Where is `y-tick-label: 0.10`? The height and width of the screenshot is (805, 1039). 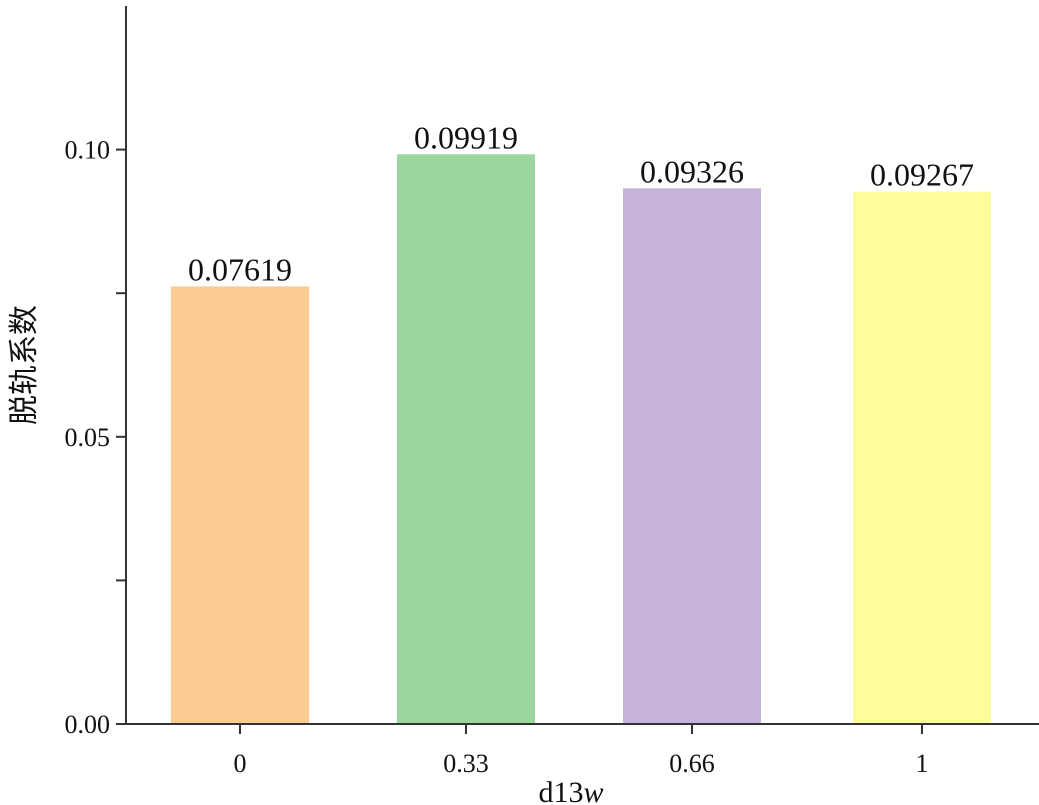
y-tick-label: 0.10 is located at coordinates (88, 150).